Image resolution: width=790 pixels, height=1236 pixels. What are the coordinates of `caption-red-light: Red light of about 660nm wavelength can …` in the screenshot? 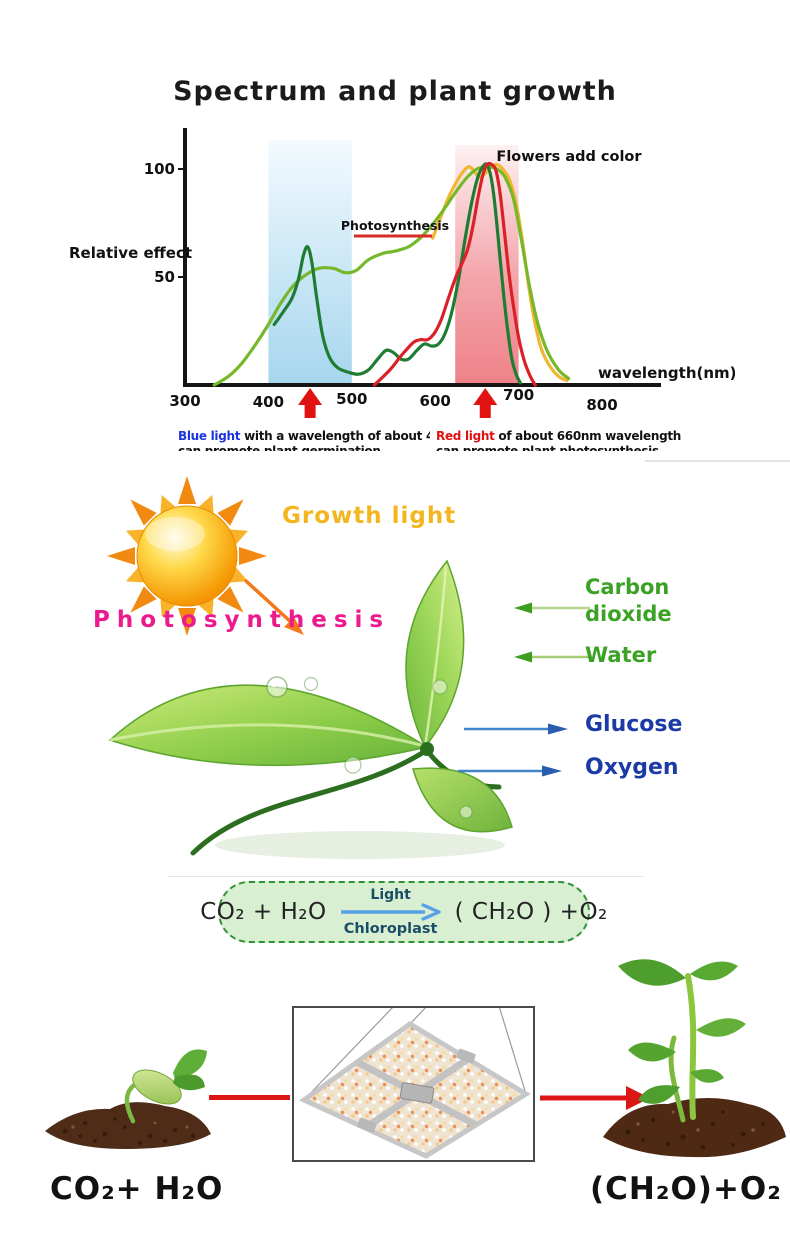 It's located at (561, 440).